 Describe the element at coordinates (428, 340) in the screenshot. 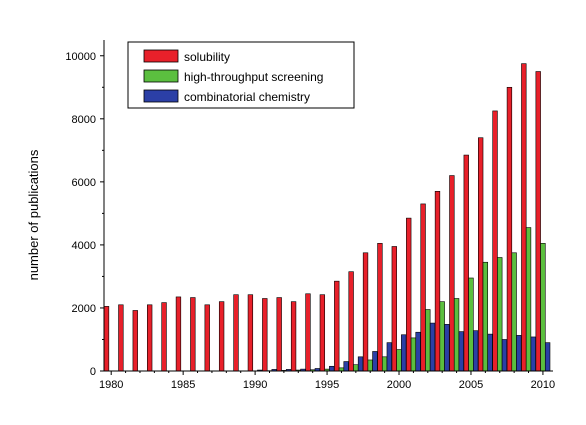

I see `bar-high-throughput-screening-2002` at that location.